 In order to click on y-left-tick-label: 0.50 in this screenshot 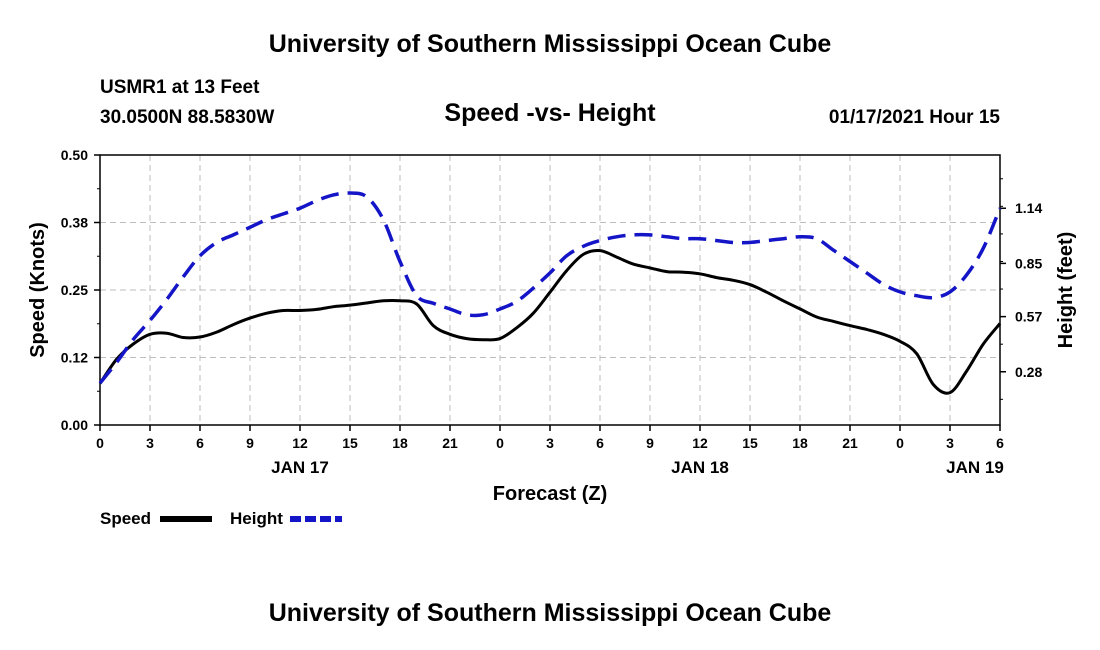, I will do `click(74, 155)`.